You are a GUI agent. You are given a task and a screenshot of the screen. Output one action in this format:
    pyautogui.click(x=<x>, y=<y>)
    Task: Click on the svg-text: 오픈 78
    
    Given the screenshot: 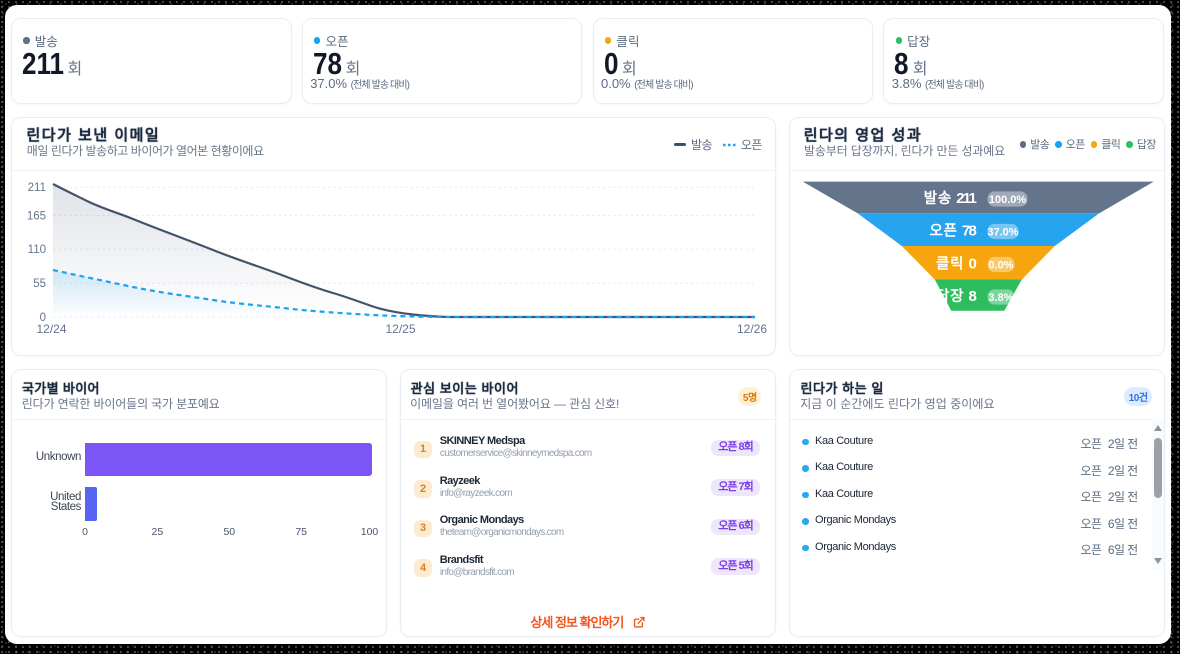 What is the action you would take?
    pyautogui.click(x=953, y=231)
    